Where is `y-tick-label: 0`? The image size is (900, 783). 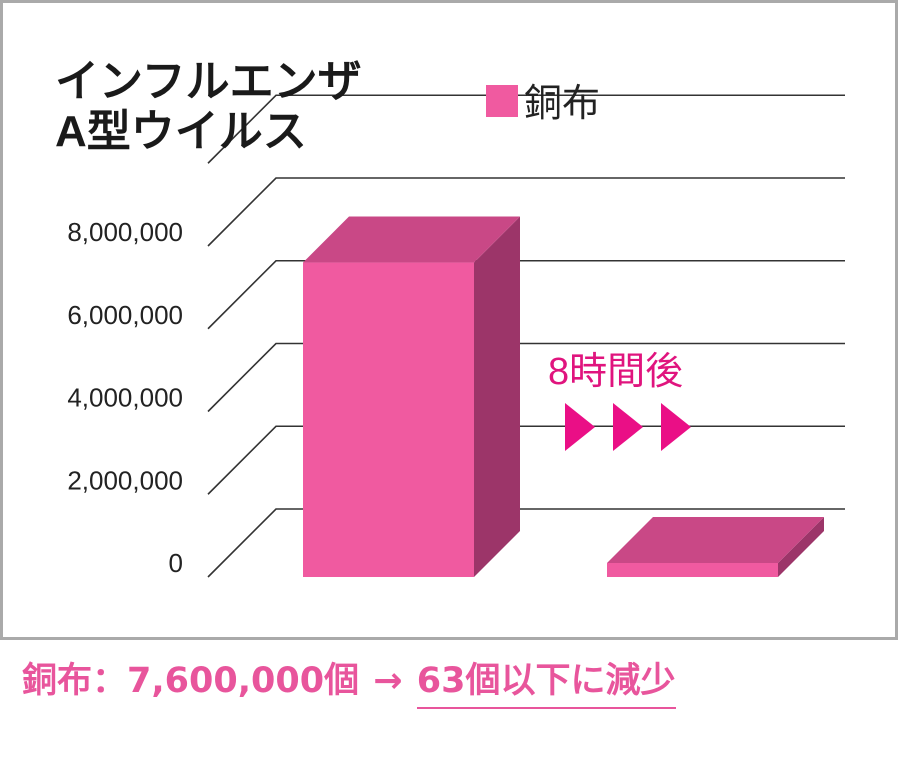 y-tick-label: 0 is located at coordinates (176, 563).